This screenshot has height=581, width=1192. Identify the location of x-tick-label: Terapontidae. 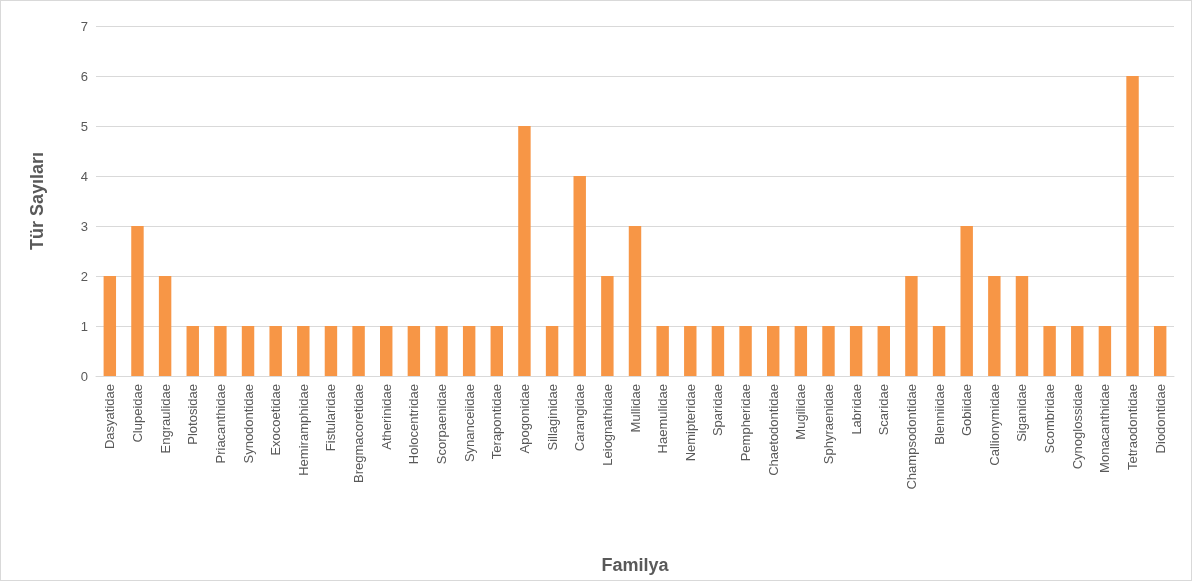
(497, 422).